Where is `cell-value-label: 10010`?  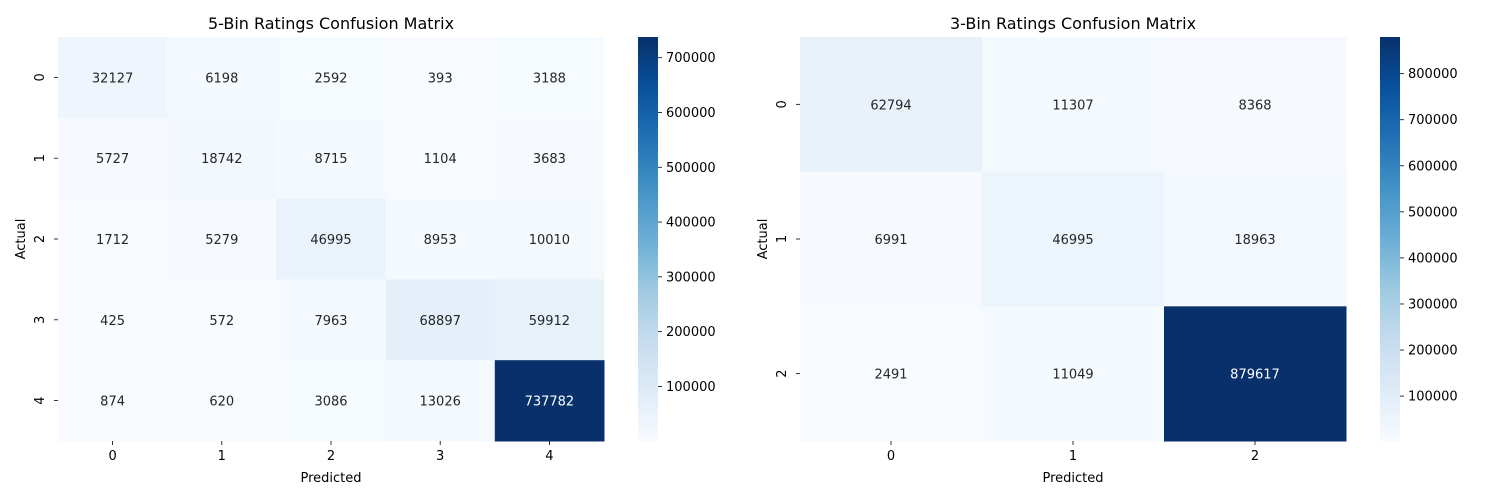 cell-value-label: 10010 is located at coordinates (549, 240).